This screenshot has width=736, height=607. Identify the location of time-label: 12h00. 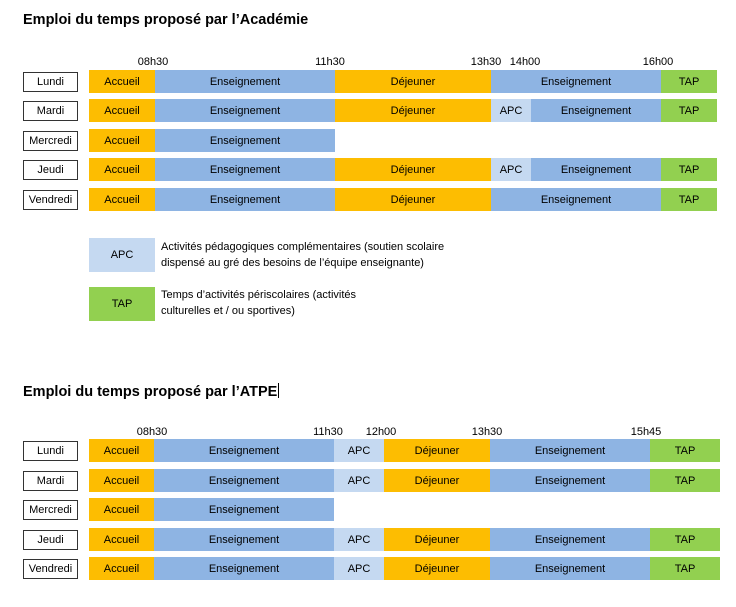
(381, 432).